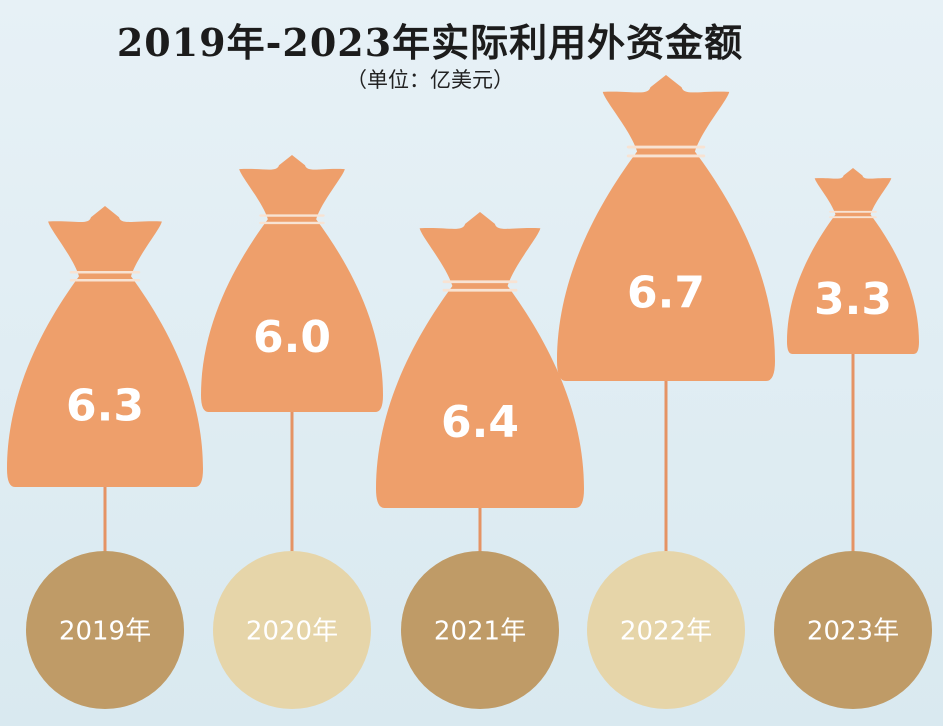 The height and width of the screenshot is (726, 943). Describe the element at coordinates (430, 80) in the screenshot. I see `chart-subtitle: （单位：亿美元）` at that location.